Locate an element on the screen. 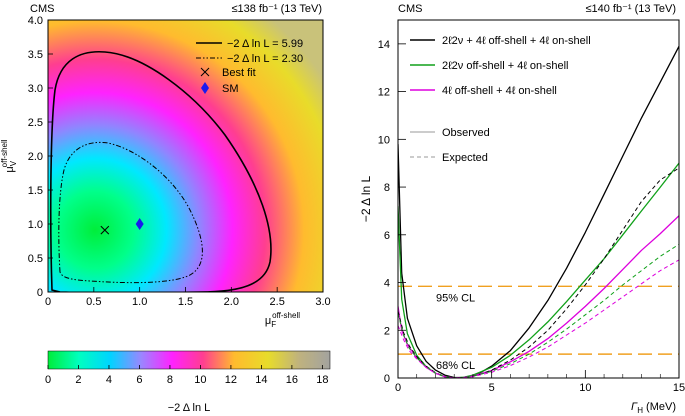 This screenshot has width=685, height=416. left-luminosity-label: ≤138 fb⁻¹ (13 TeV) is located at coordinates (276, 9).